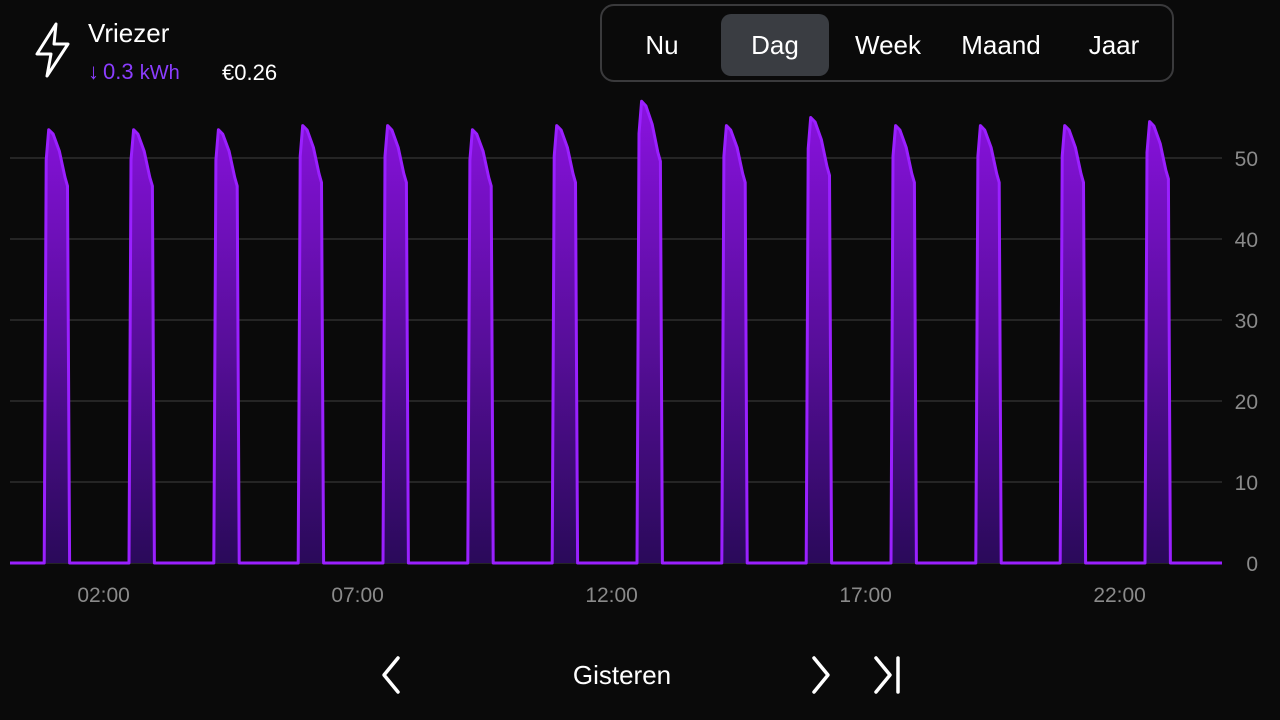  I want to click on device-title: Vriezer, so click(129, 33).